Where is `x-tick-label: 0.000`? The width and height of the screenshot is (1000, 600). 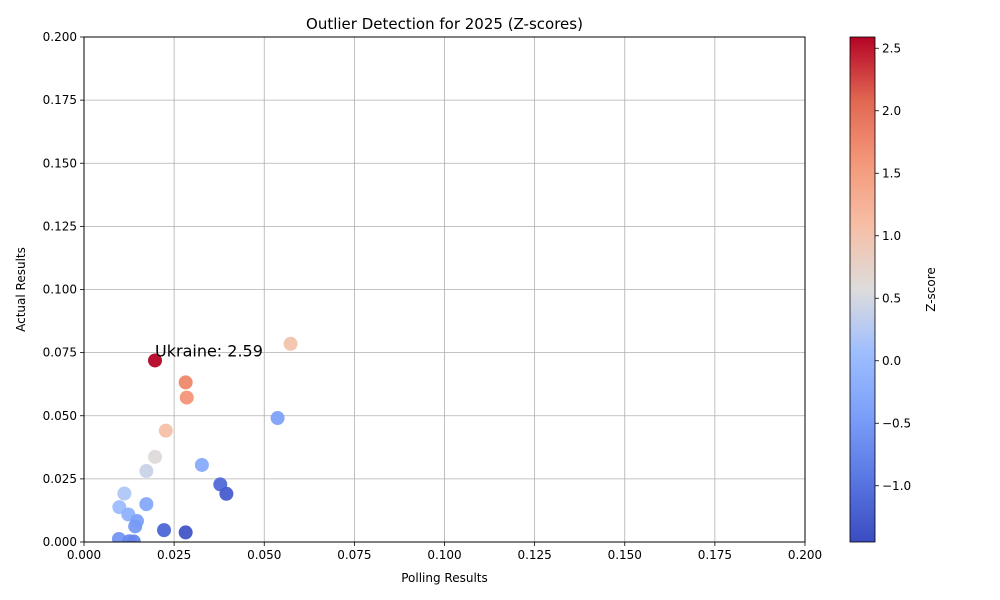
x-tick-label: 0.000 is located at coordinates (84, 555).